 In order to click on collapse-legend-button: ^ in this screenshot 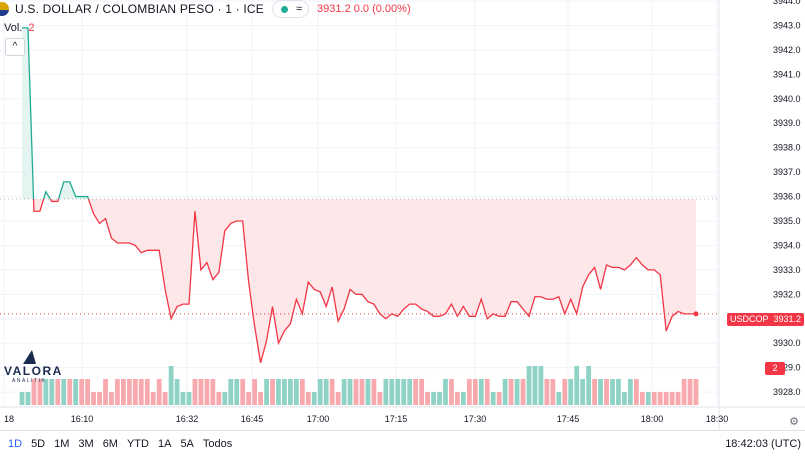, I will do `click(15, 47)`.